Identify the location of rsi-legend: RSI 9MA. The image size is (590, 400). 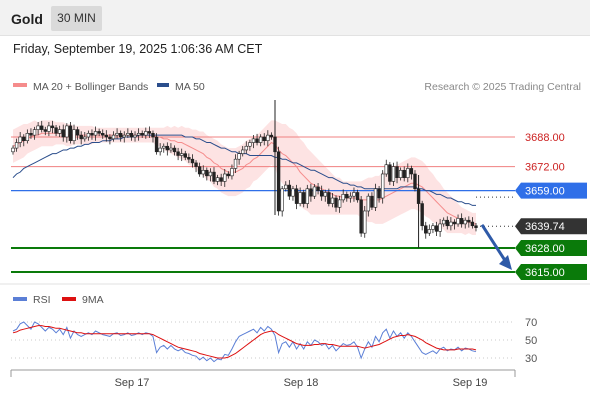
(58, 300).